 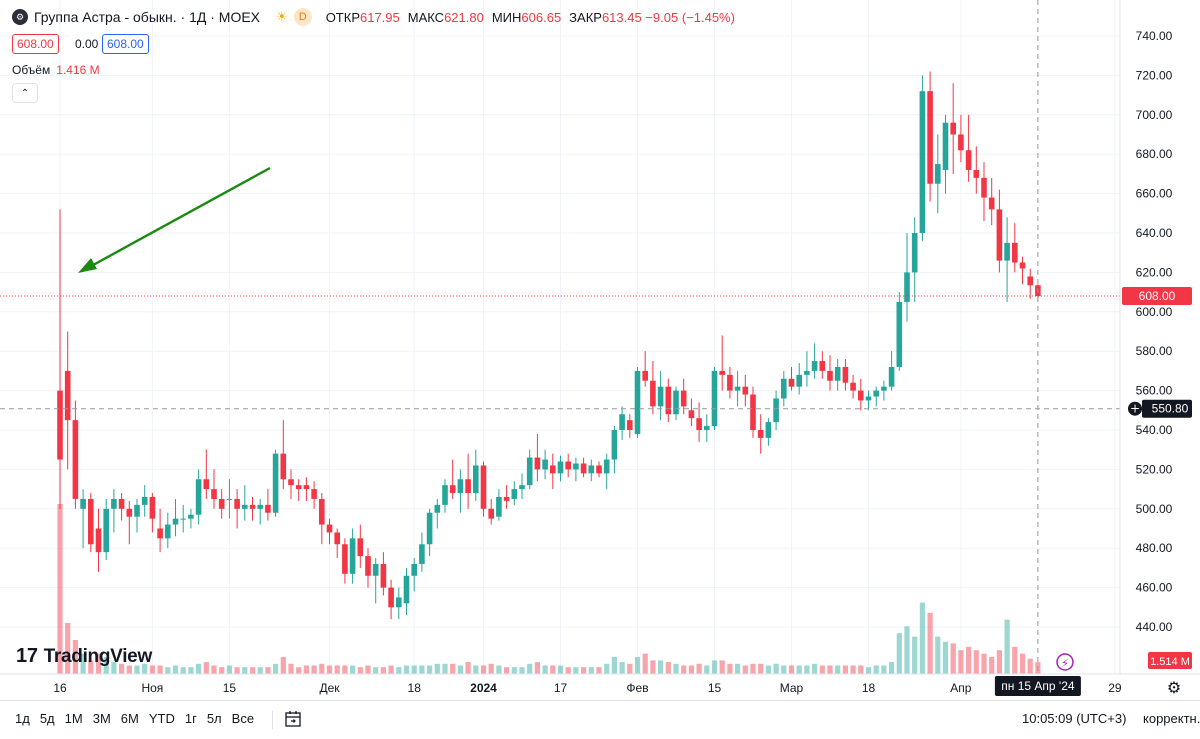 I want to click on range-1d: 1д, so click(x=22, y=718).